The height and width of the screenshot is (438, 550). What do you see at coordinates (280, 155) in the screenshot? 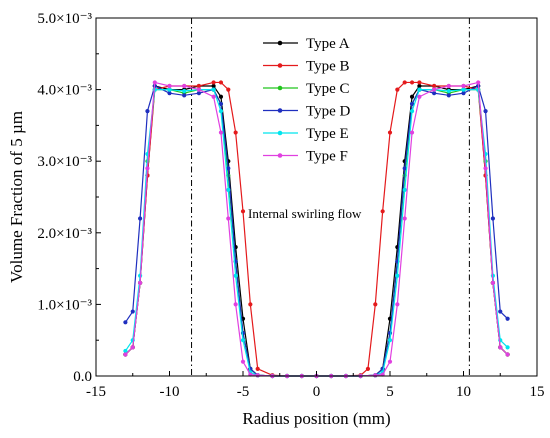
I see `legend-marker-type-f` at bounding box center [280, 155].